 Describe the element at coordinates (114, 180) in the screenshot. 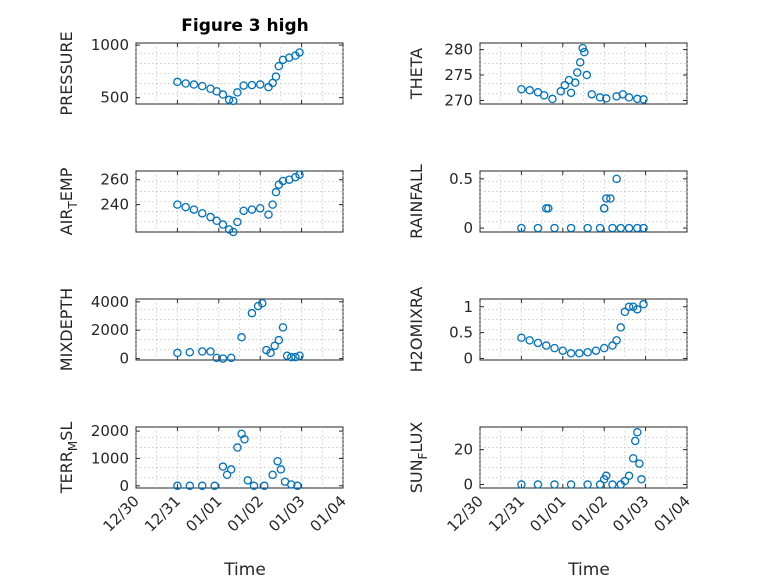

I see `y-tick-label: 260` at that location.